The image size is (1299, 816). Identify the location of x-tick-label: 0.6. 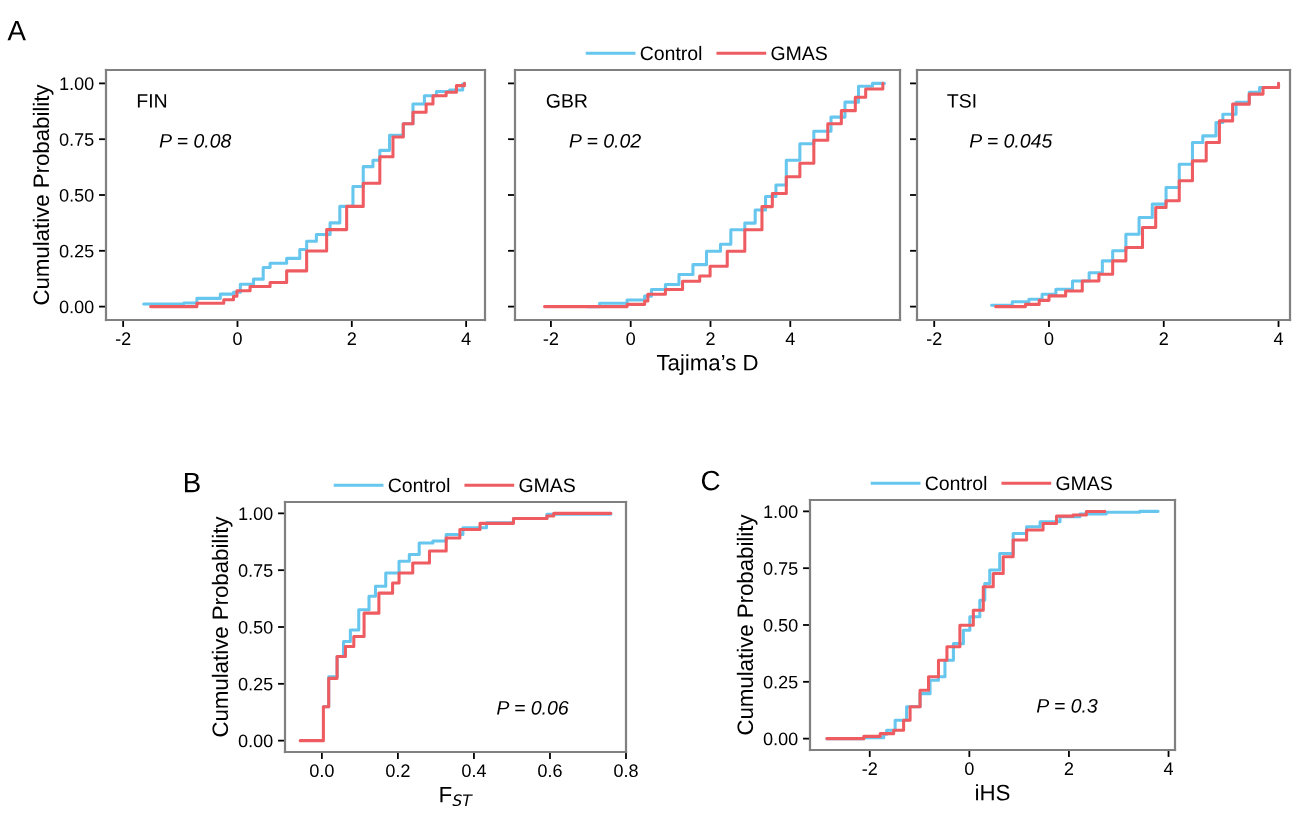
(550, 771).